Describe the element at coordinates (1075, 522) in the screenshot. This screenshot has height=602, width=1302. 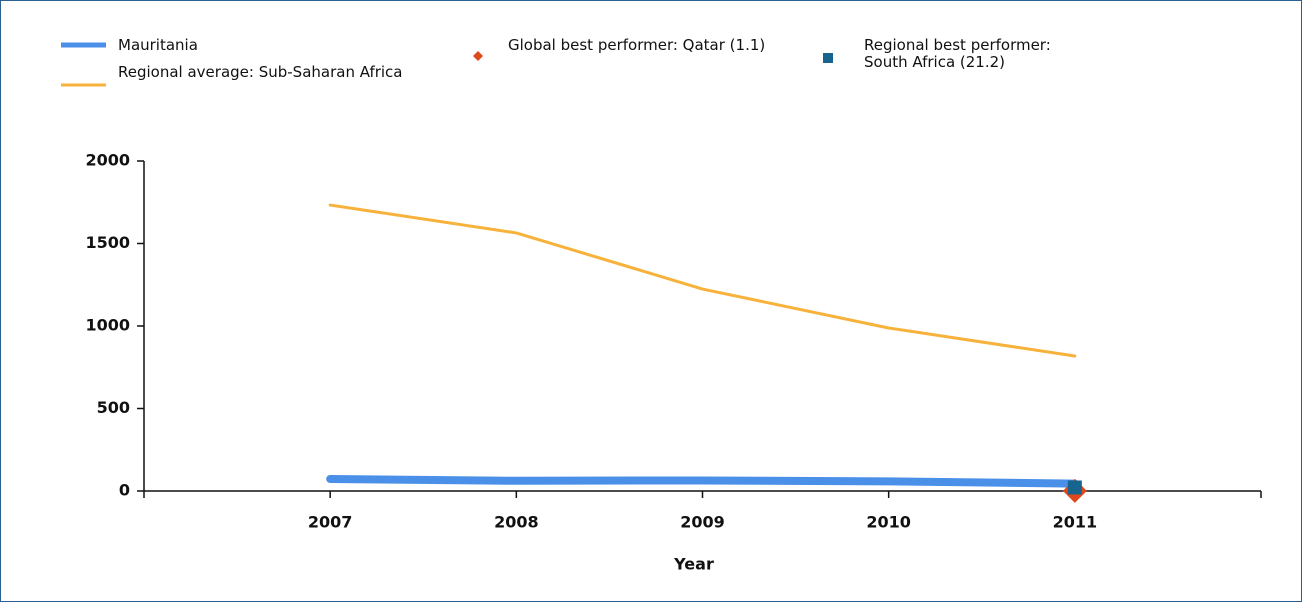
I see `x-tick-label: 2011` at that location.